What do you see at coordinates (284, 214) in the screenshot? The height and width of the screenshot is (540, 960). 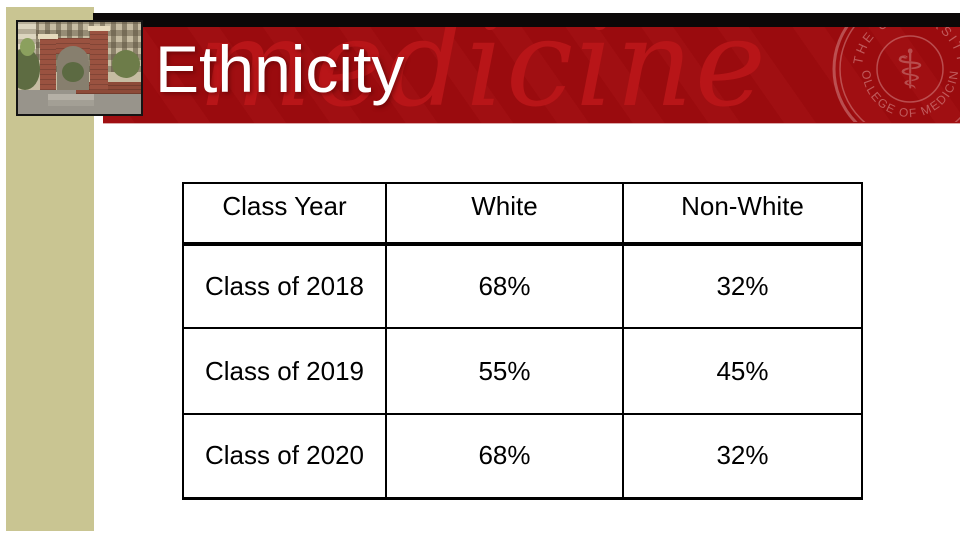 I see `header-cell-class-year: Class Year` at bounding box center [284, 214].